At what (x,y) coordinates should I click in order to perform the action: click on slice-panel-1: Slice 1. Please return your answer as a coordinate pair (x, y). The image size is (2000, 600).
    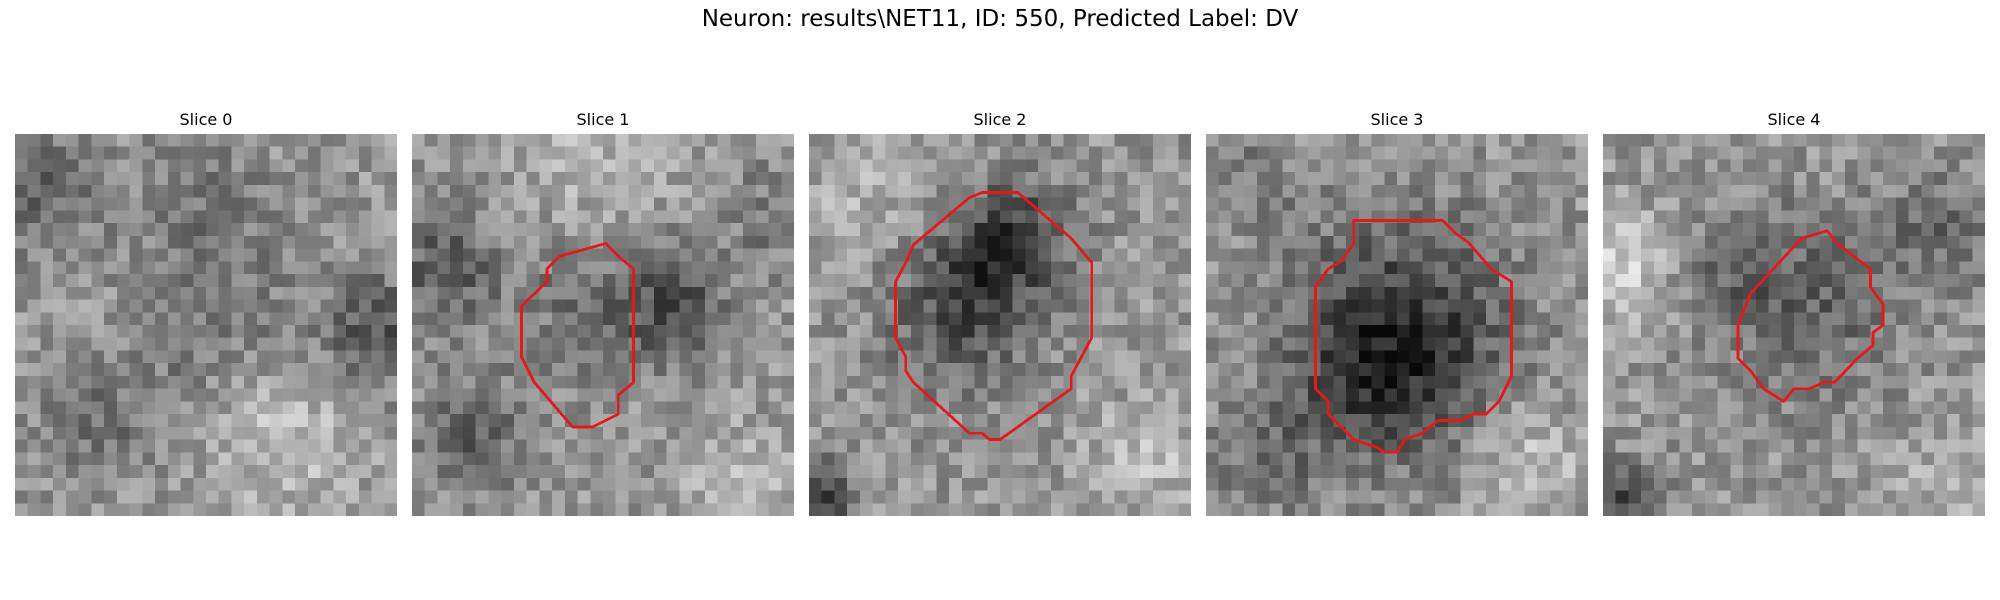
    Looking at the image, I should click on (603, 312).